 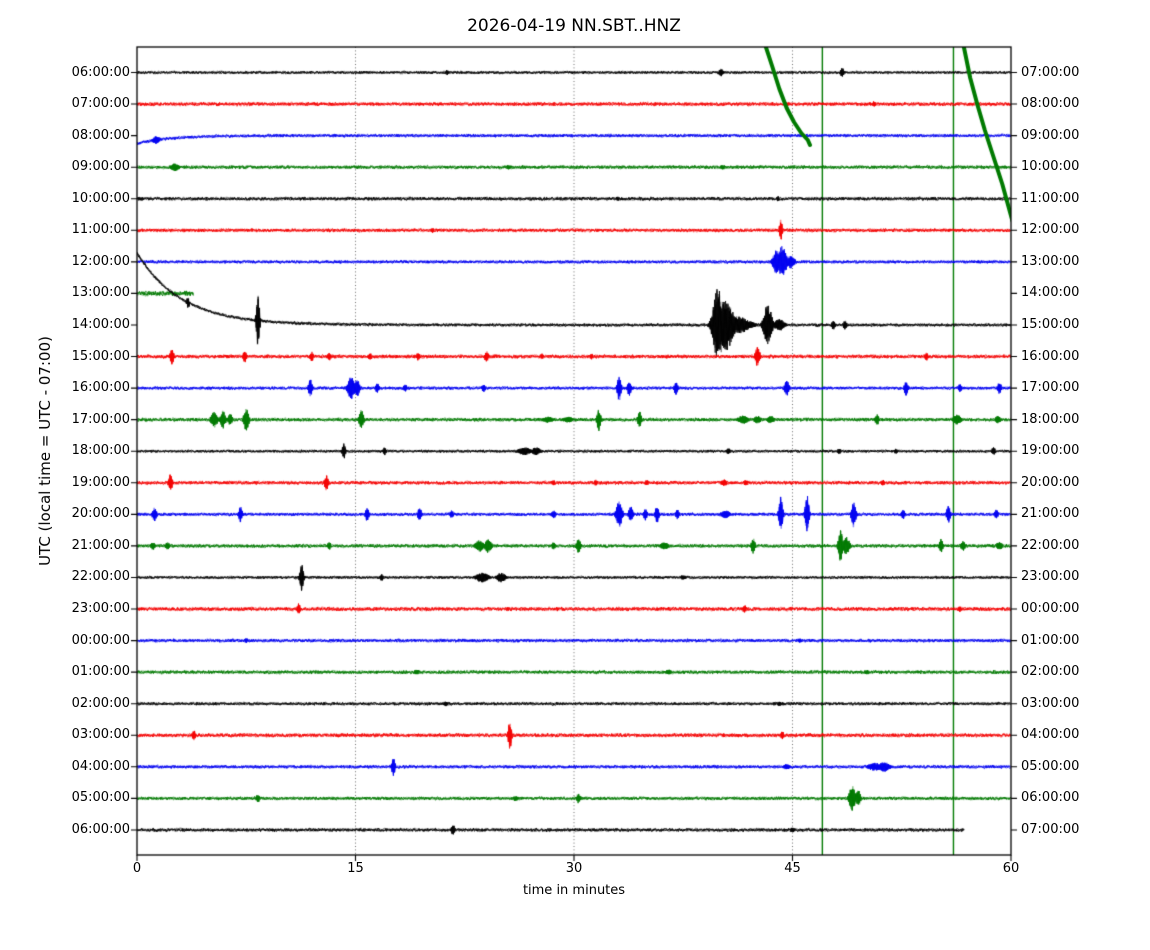 What do you see at coordinates (100, 545) in the screenshot?
I see `utc-time-label: 21:00:00` at bounding box center [100, 545].